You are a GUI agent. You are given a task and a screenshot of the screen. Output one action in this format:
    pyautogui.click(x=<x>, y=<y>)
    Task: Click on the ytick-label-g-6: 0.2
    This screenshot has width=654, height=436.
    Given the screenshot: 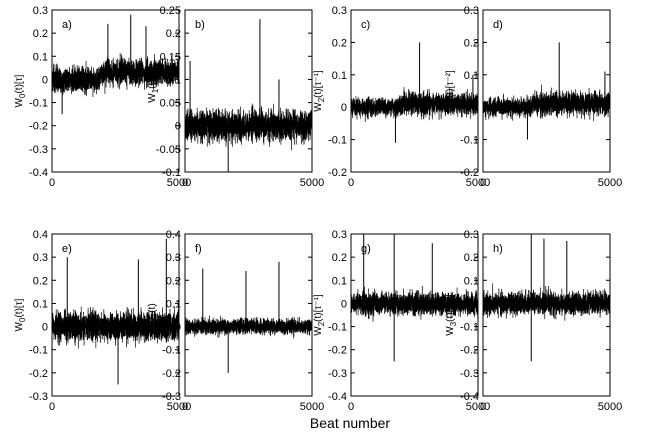 What is the action you would take?
    pyautogui.click(x=339, y=258)
    